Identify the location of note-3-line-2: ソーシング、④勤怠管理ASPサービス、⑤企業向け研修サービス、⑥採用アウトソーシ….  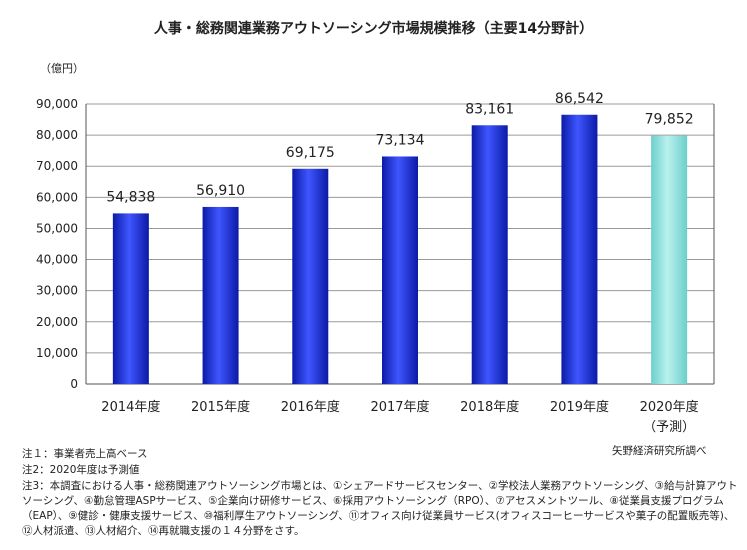
(373, 501).